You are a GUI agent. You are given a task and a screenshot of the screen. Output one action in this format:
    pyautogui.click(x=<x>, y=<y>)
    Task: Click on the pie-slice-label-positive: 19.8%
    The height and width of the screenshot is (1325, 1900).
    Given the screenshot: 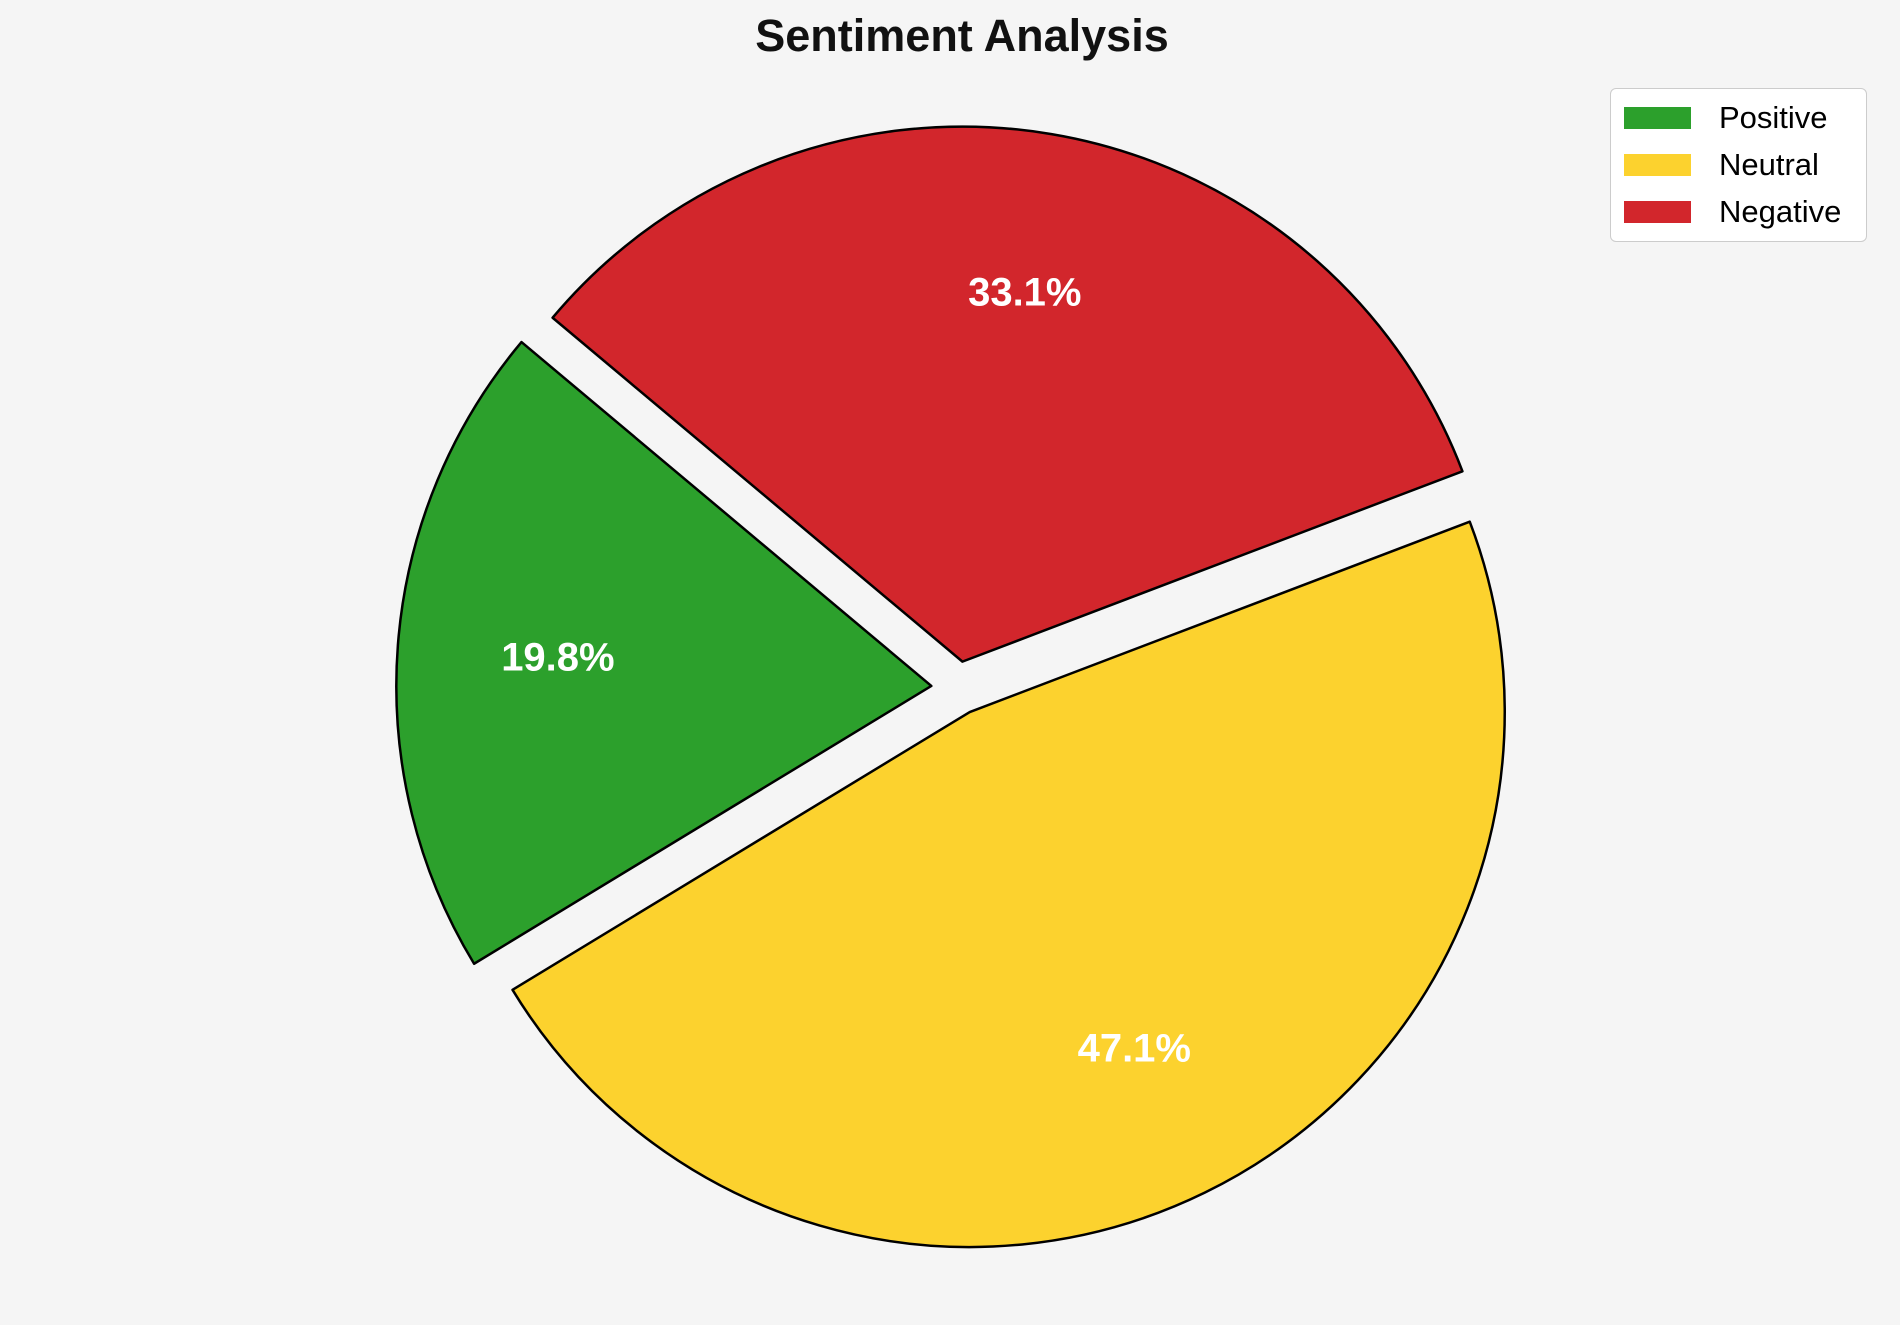 What is the action you would take?
    pyautogui.click(x=557, y=658)
    